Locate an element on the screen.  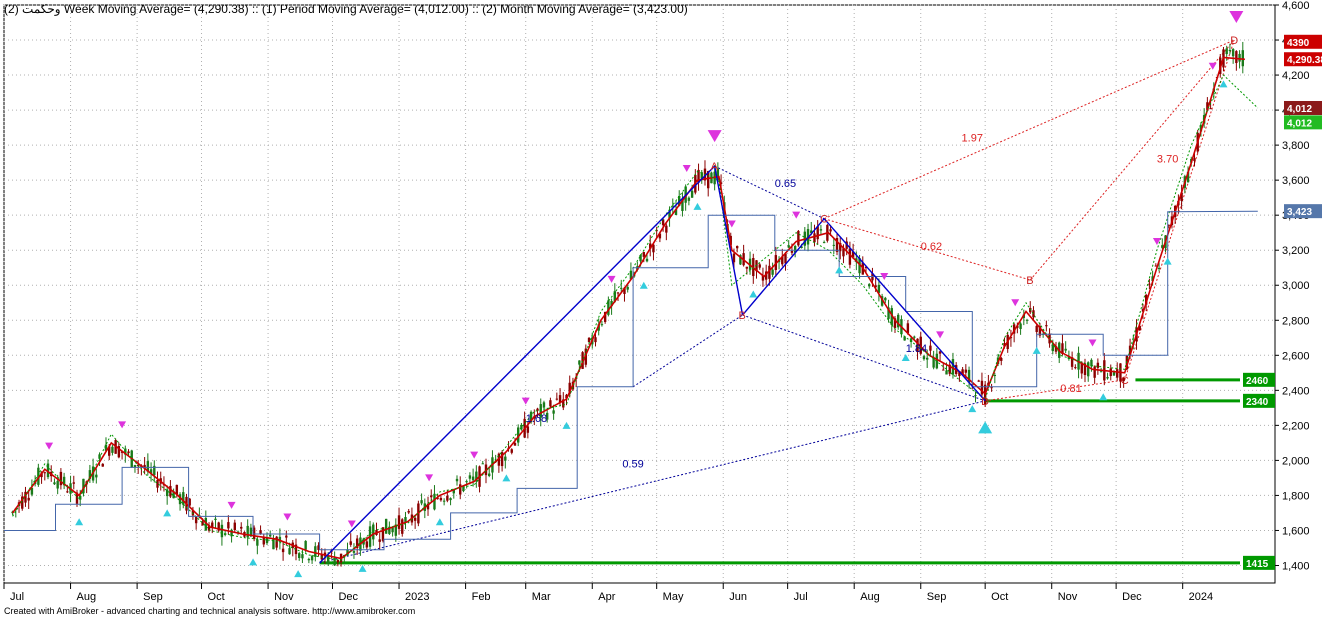
x-tick-label: May is located at coordinates (673, 597).